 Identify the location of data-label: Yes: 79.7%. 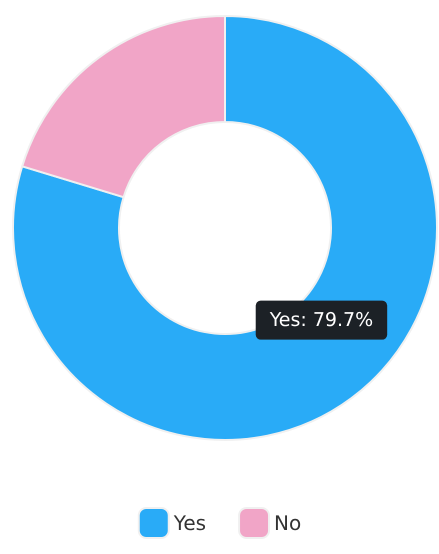
(321, 320).